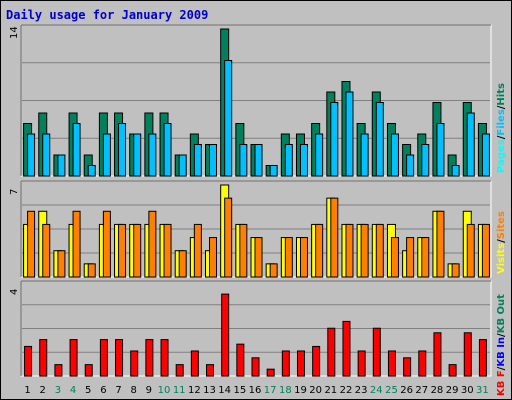 This screenshot has height=400, width=512. Describe the element at coordinates (107, 15) in the screenshot. I see `chart-title: Daily usage for January 2009` at that location.